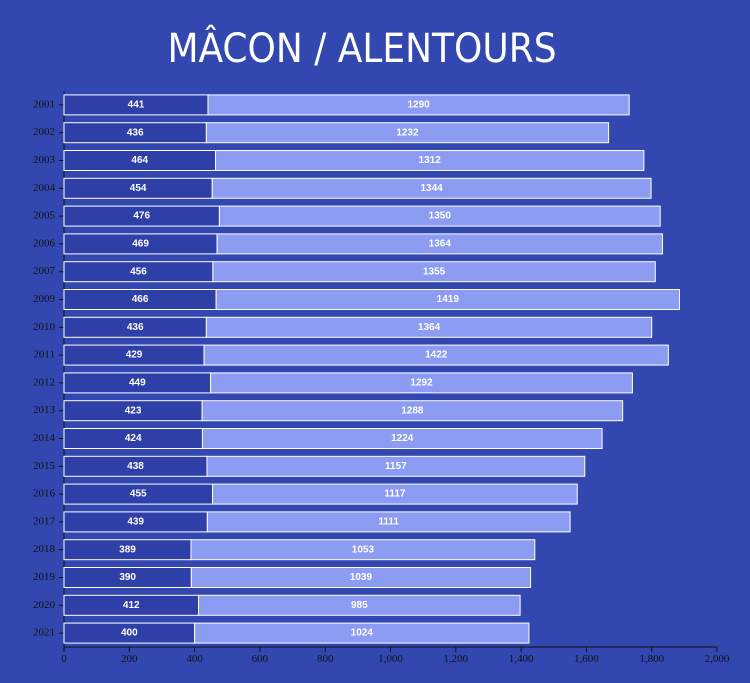 The width and height of the screenshot is (750, 683). Describe the element at coordinates (136, 105) in the screenshot. I see `value-label: 441` at that location.